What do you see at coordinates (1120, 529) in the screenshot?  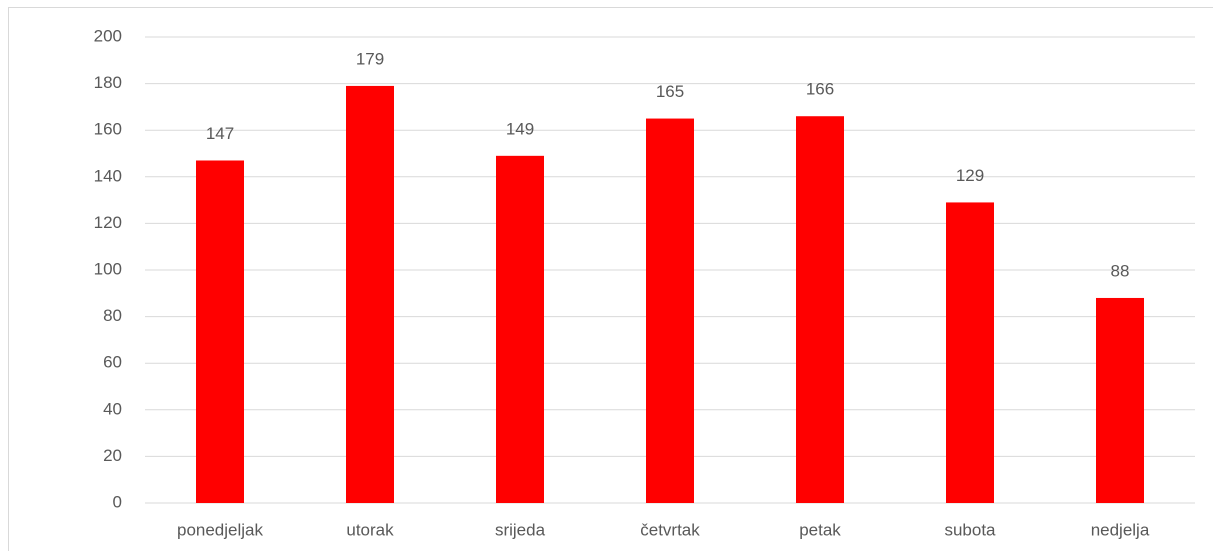 I see `x-tick-label: nedjelja` at bounding box center [1120, 529].